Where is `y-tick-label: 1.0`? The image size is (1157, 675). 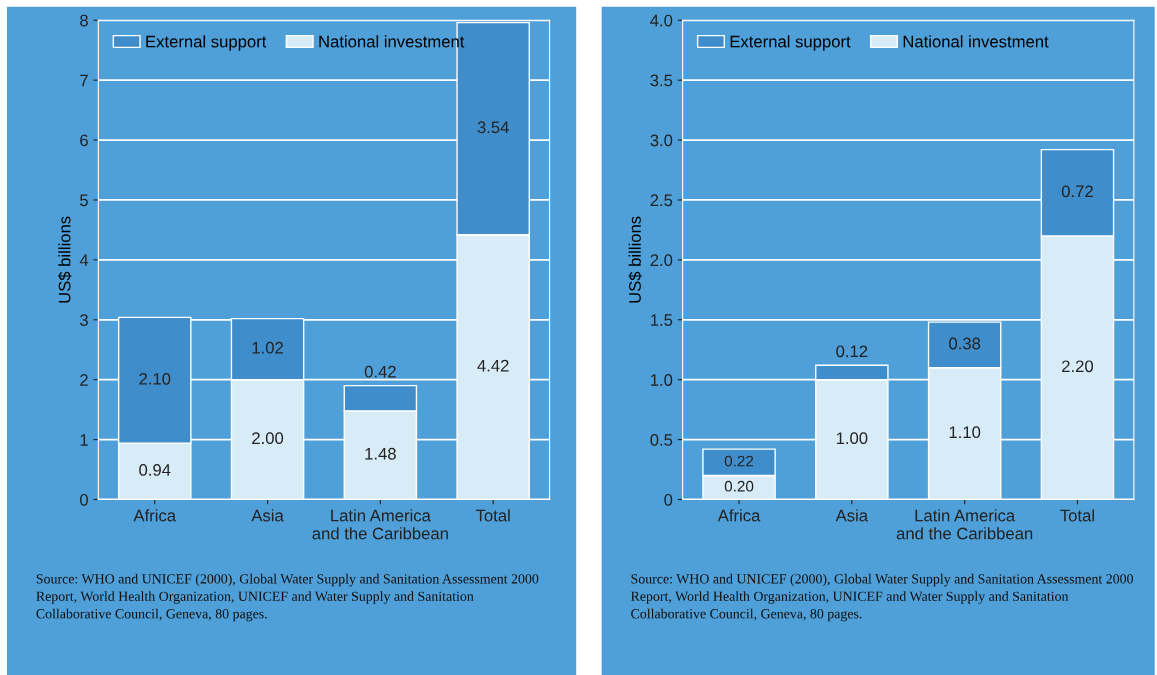
y-tick-label: 1.0 is located at coordinates (662, 380).